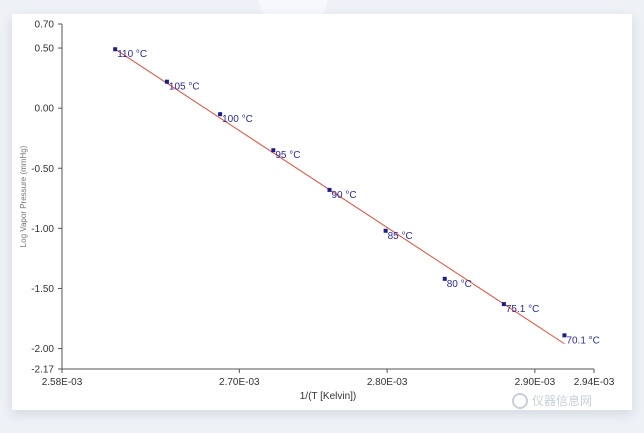 This screenshot has width=644, height=433. I want to click on data-point-label: 95 °C, so click(287, 155).